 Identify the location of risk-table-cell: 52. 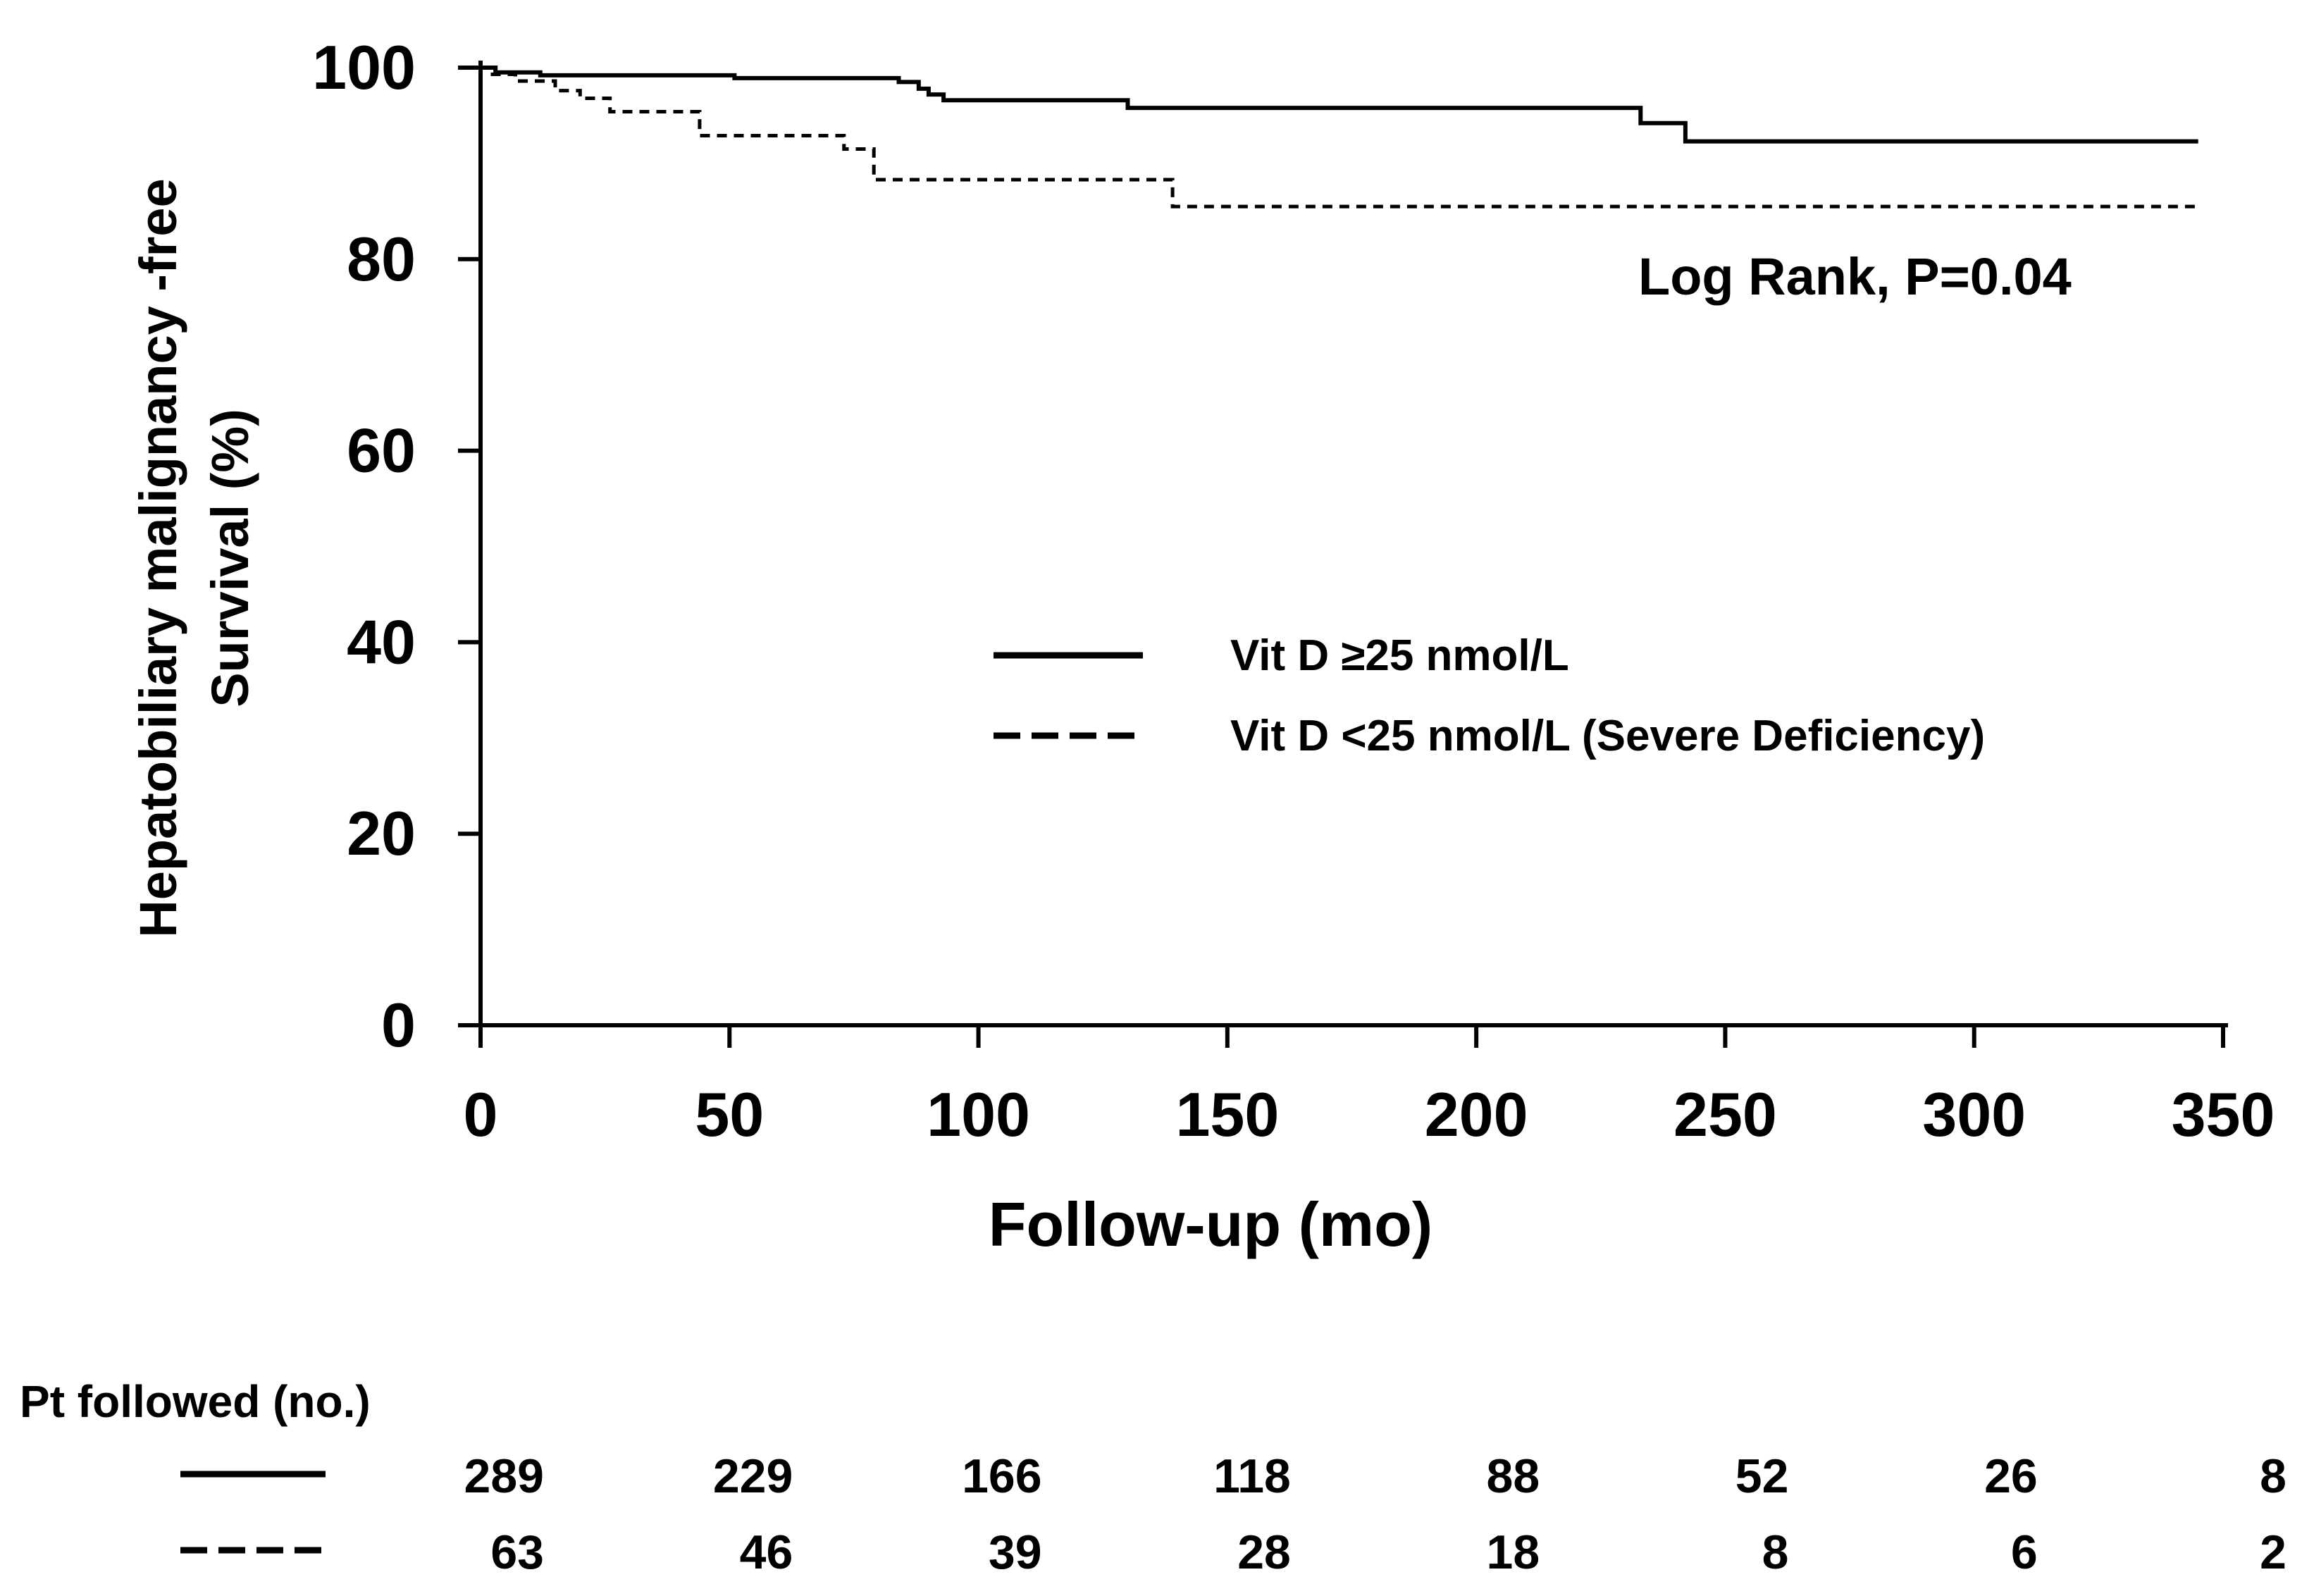
(1762, 1476).